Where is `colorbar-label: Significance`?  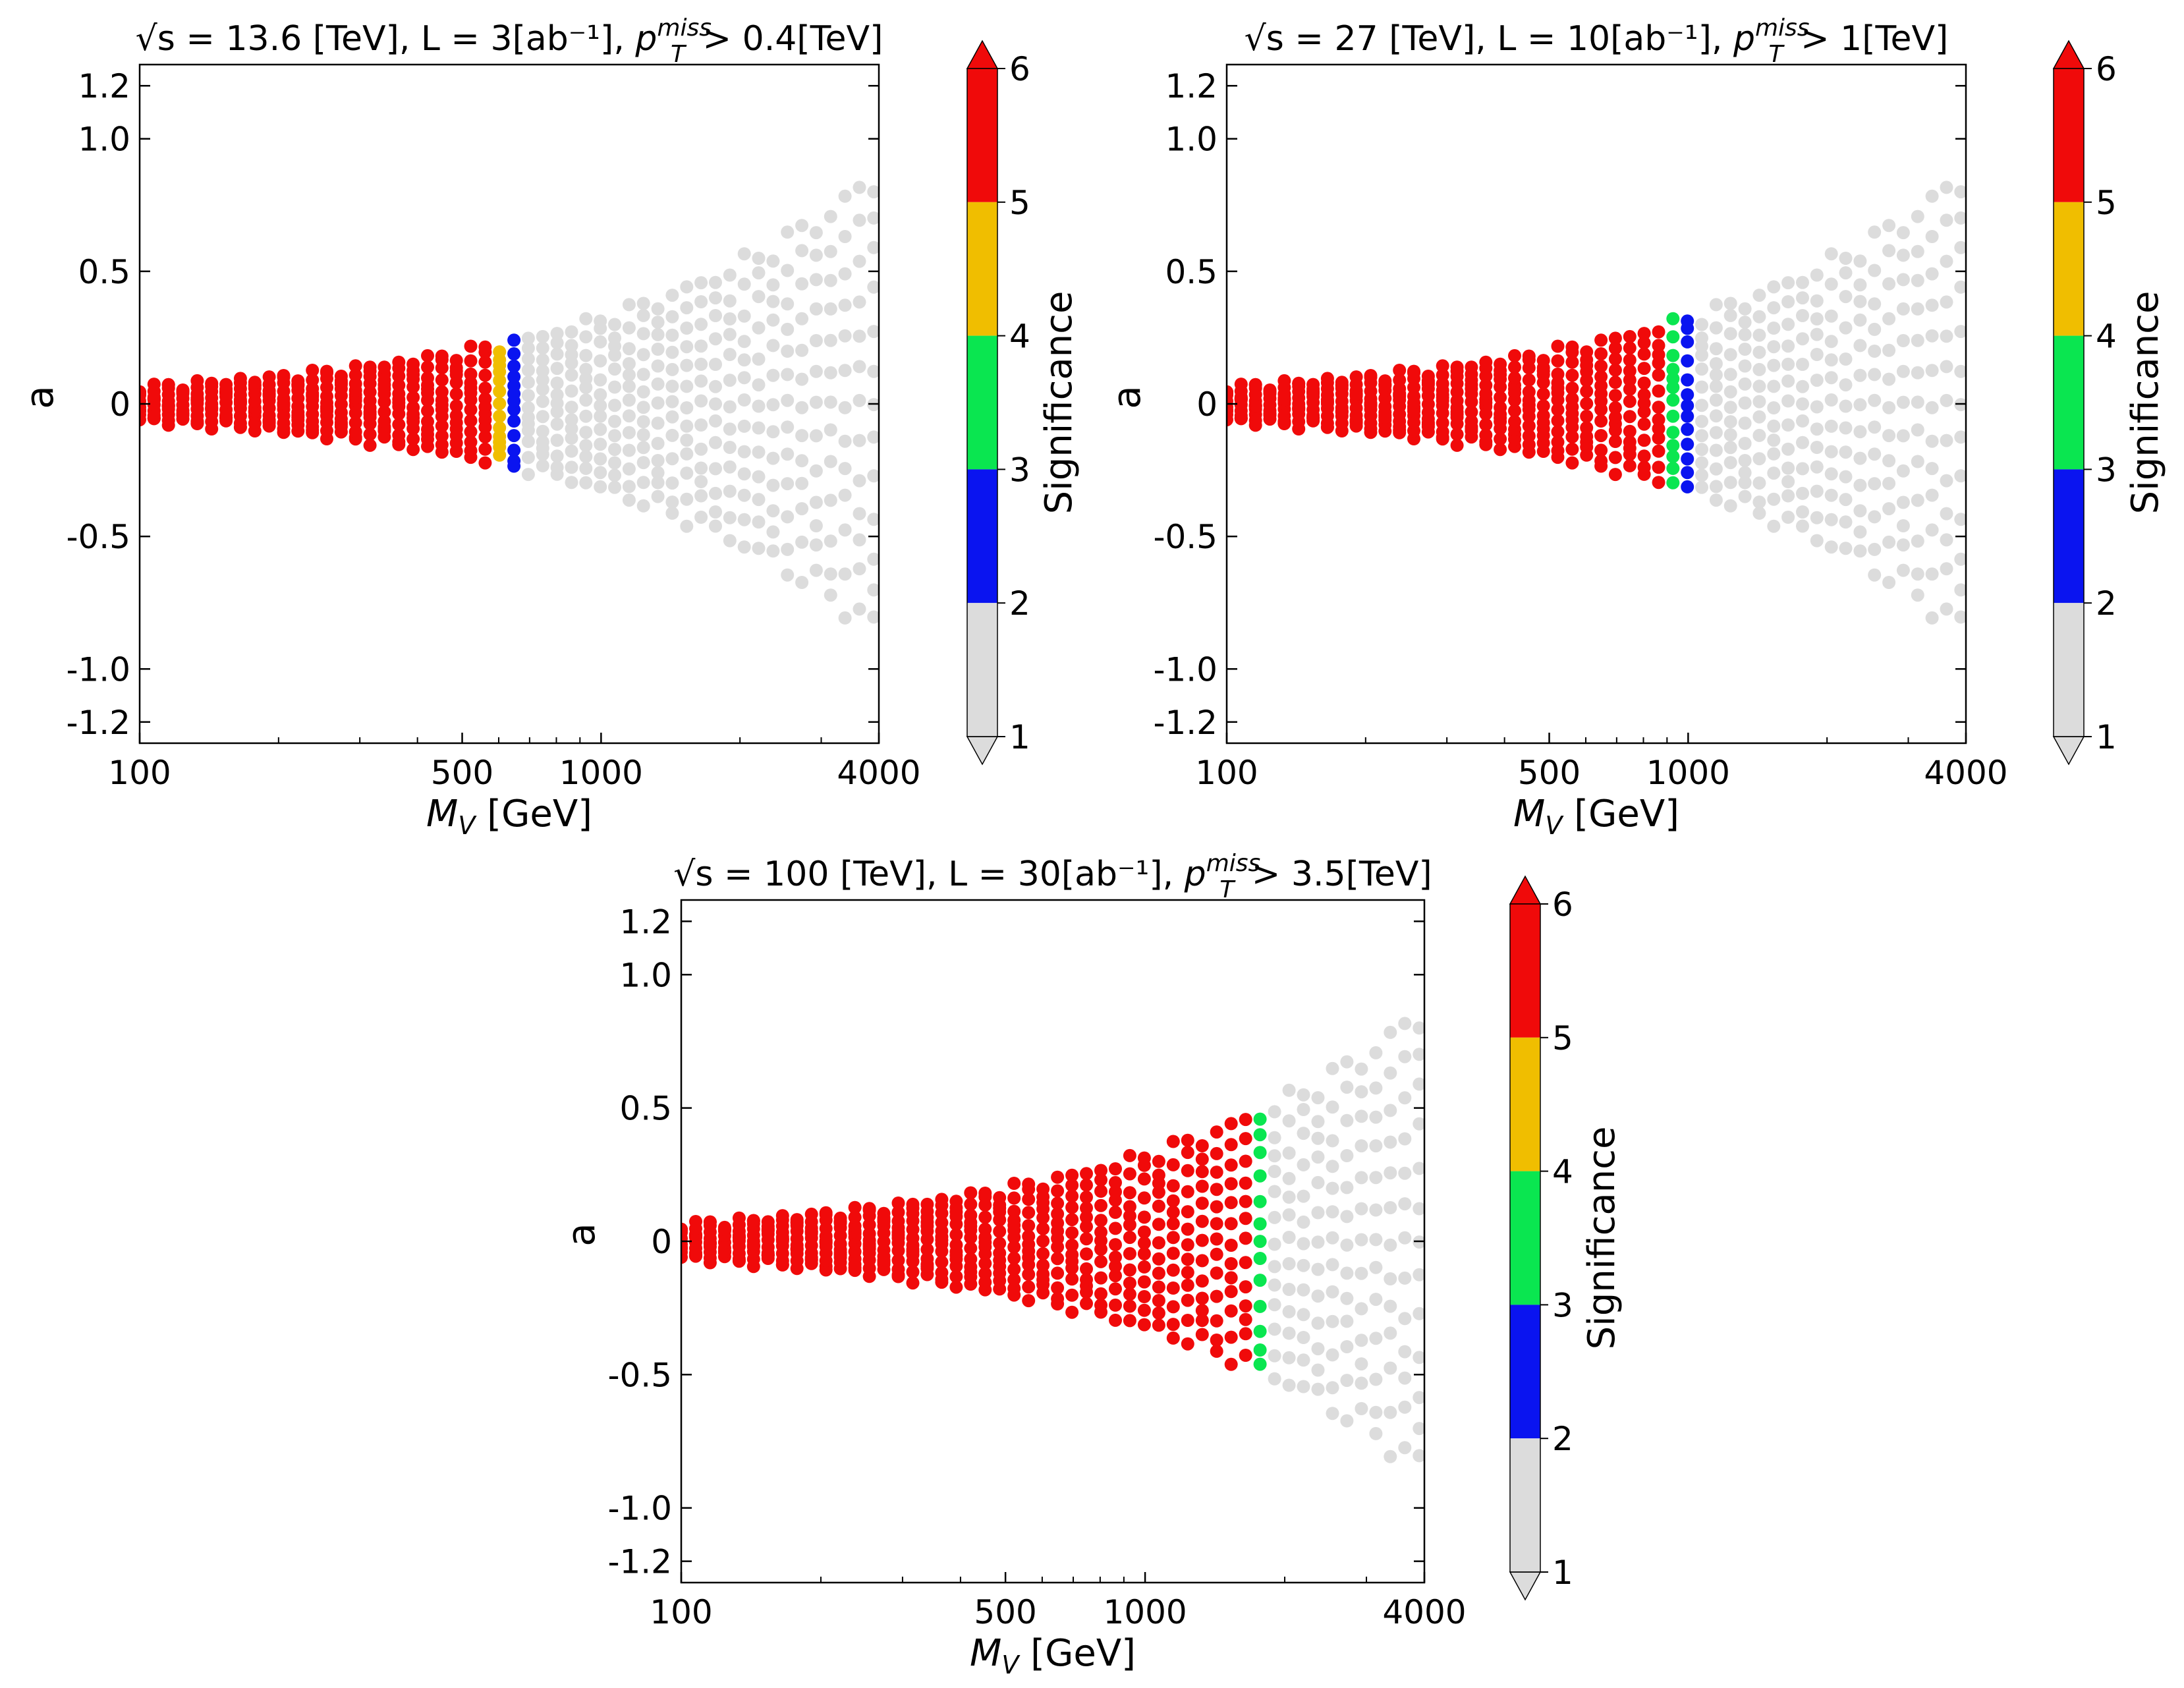
colorbar-label: Significance is located at coordinates (2145, 403).